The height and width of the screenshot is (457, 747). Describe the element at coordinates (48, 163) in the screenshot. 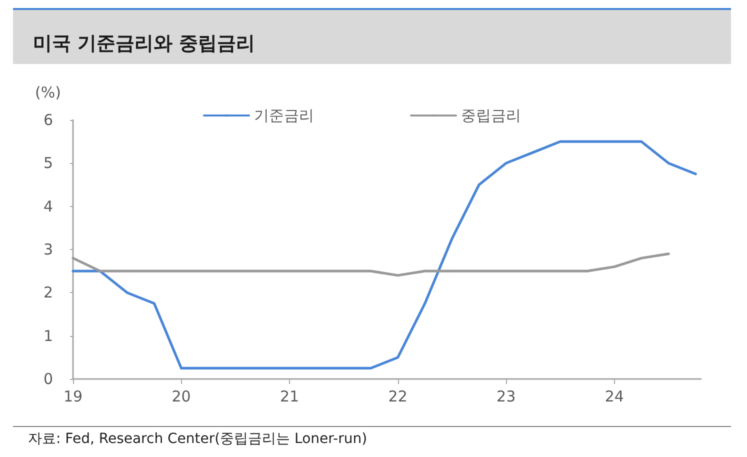

I see `y-tick-label: 5` at that location.